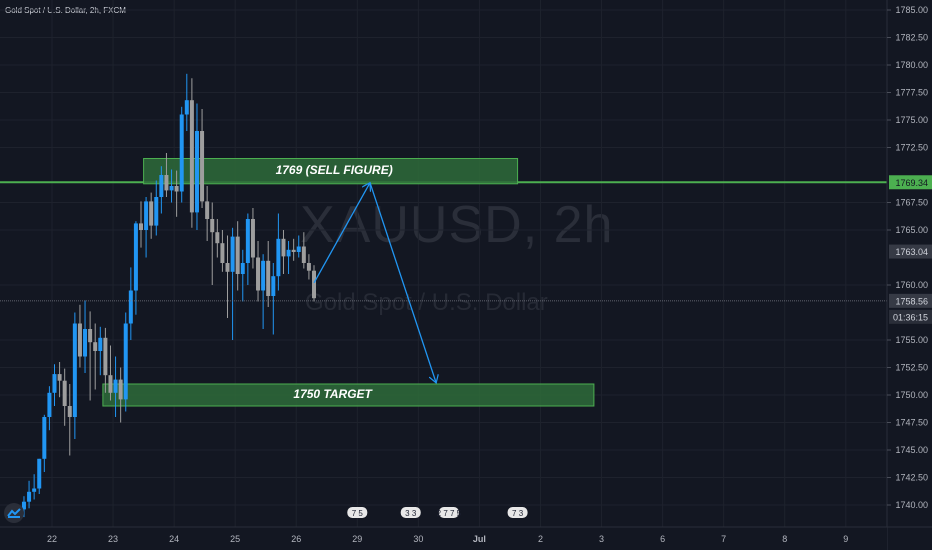  I want to click on event-marker-text-0: 7 5, so click(358, 513).